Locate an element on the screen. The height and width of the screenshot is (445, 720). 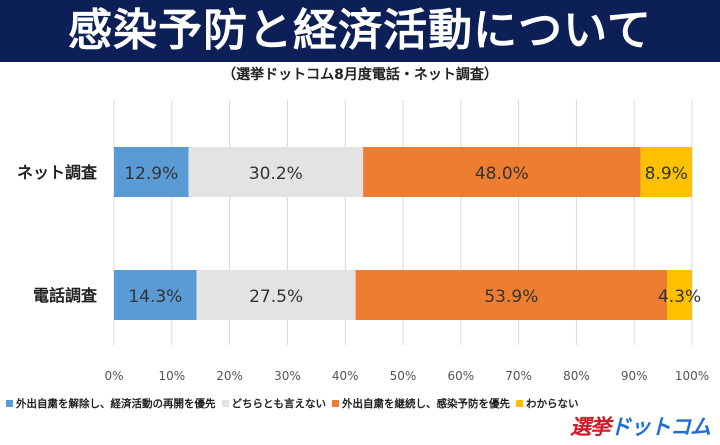
chart-subtitle: （選挙ドットコム8月度電話・ネット調査） is located at coordinates (360, 75).